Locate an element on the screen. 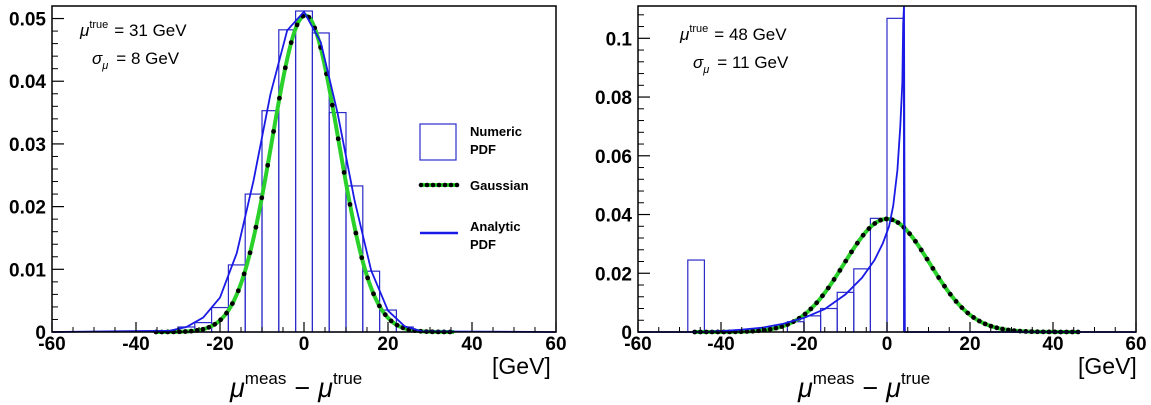 The width and height of the screenshot is (1151, 405). legend-numeric-label-1: Numeric is located at coordinates (496, 131).